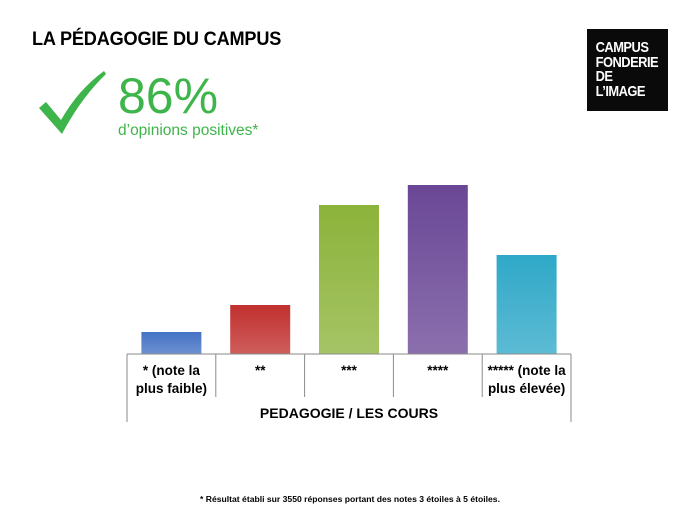 The width and height of the screenshot is (700, 524). Describe the element at coordinates (188, 130) in the screenshot. I see `kpi-caption: d’opinions positives*` at that location.